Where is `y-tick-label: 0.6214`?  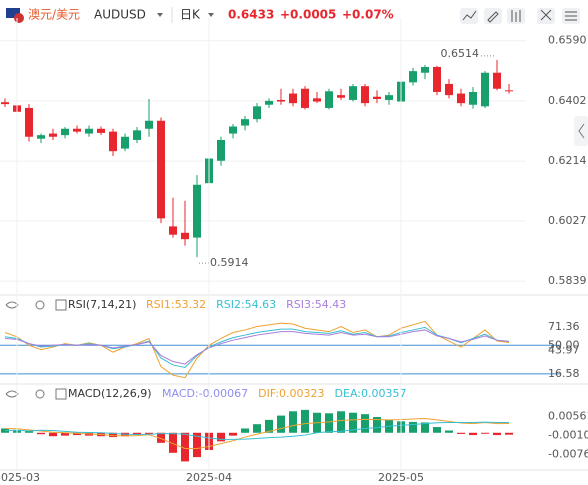
y-tick-label: 0.6214 is located at coordinates (567, 160).